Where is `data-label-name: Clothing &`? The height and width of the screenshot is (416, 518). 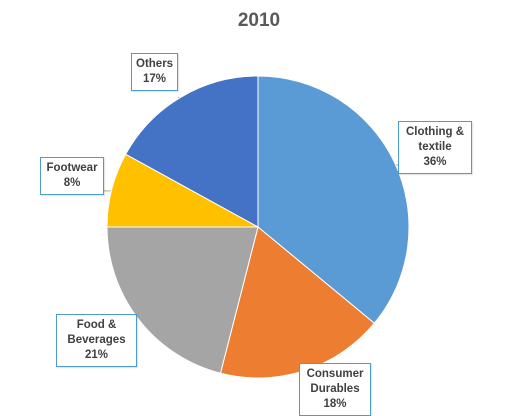 data-label-name: Clothing & is located at coordinates (435, 132).